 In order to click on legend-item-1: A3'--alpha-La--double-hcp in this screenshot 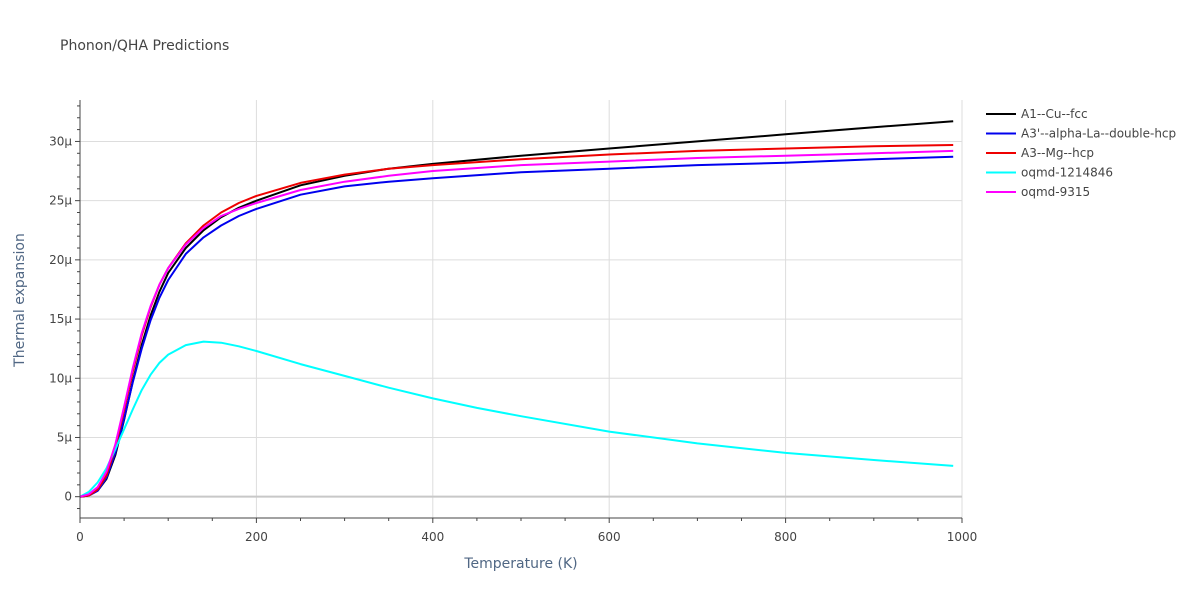, I will do `click(1081, 134)`.